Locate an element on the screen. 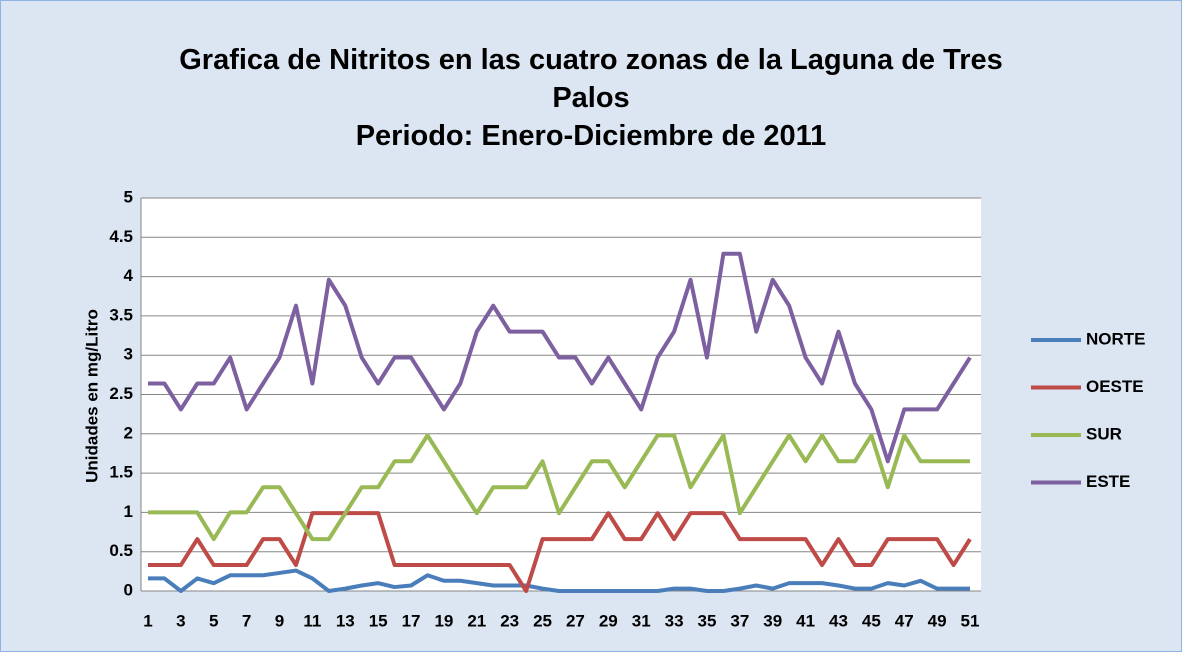 Image resolution: width=1182 pixels, height=652 pixels. x-tick-label: 47 is located at coordinates (904, 620).